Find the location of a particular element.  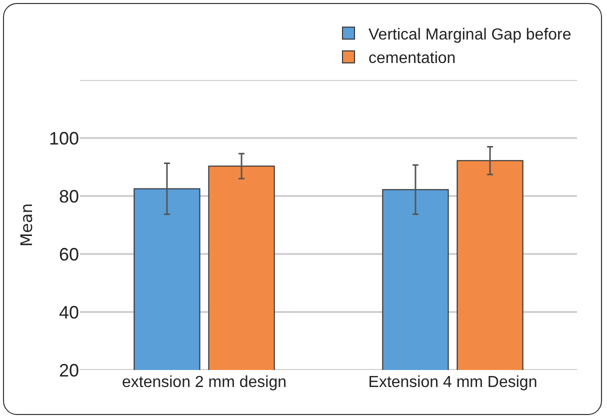

y-tick-label: 20 is located at coordinates (68, 370).